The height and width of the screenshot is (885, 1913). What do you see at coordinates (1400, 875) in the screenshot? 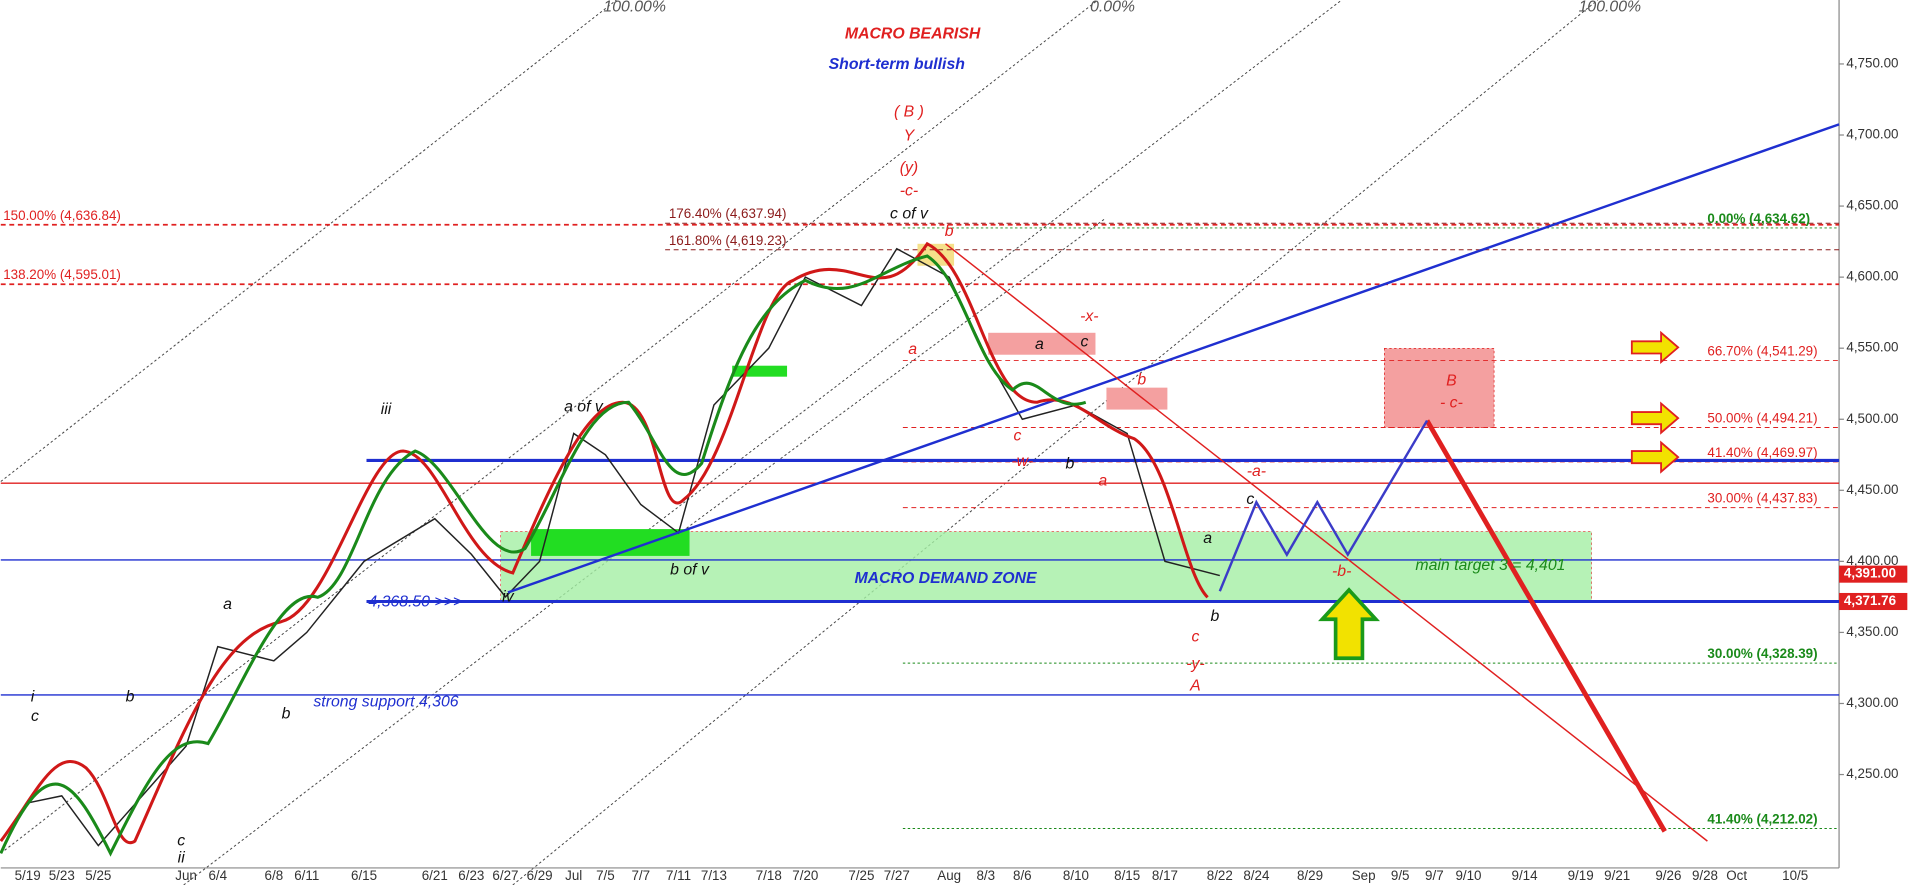
I see `x-tick-label: 9/5` at bounding box center [1400, 875].